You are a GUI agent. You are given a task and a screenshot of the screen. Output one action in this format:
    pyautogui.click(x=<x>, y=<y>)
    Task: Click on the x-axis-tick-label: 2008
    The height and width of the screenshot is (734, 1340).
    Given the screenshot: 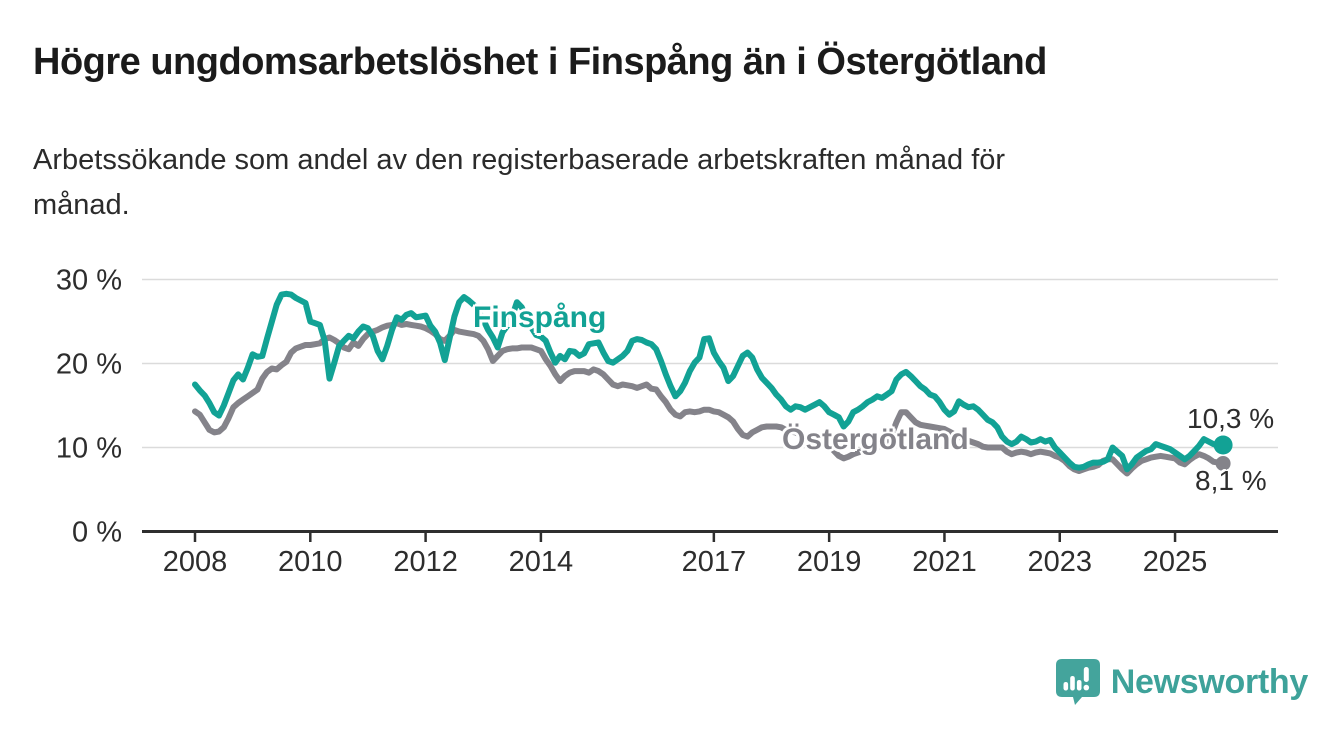 What is the action you would take?
    pyautogui.click(x=195, y=562)
    